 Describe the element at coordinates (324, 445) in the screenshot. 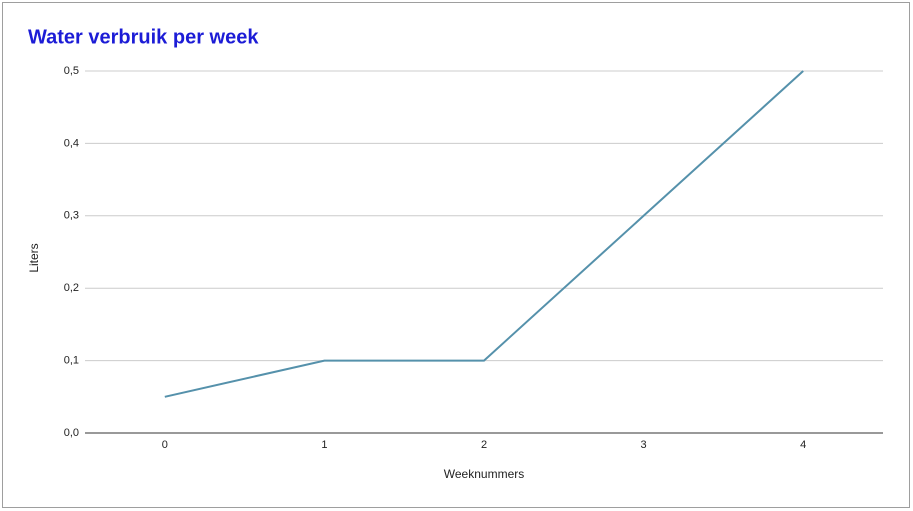

I see `x-tick-label: 1` at that location.